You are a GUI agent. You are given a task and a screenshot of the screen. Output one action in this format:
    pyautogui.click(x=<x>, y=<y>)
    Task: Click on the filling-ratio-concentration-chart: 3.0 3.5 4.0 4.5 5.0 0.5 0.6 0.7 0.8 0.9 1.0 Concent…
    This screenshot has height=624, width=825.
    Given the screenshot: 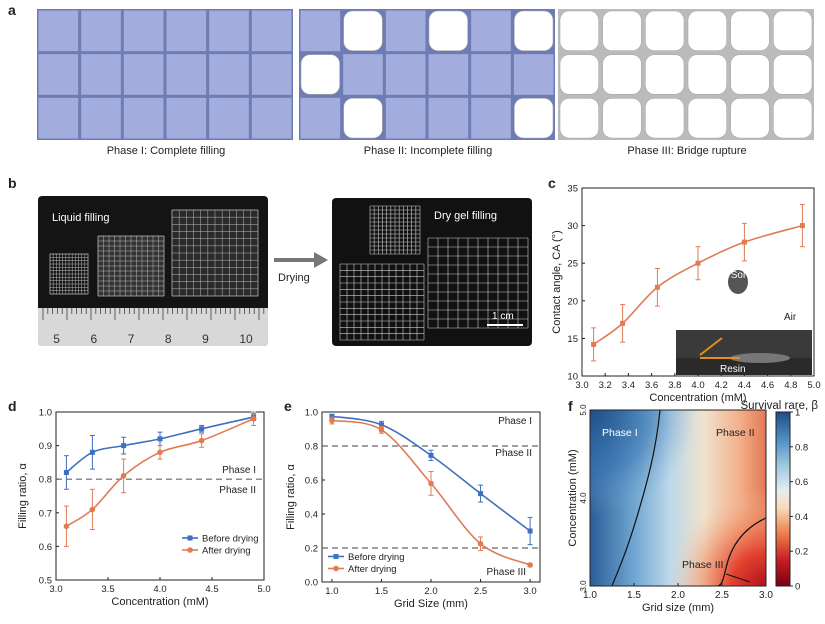 What is the action you would take?
    pyautogui.click(x=144, y=508)
    